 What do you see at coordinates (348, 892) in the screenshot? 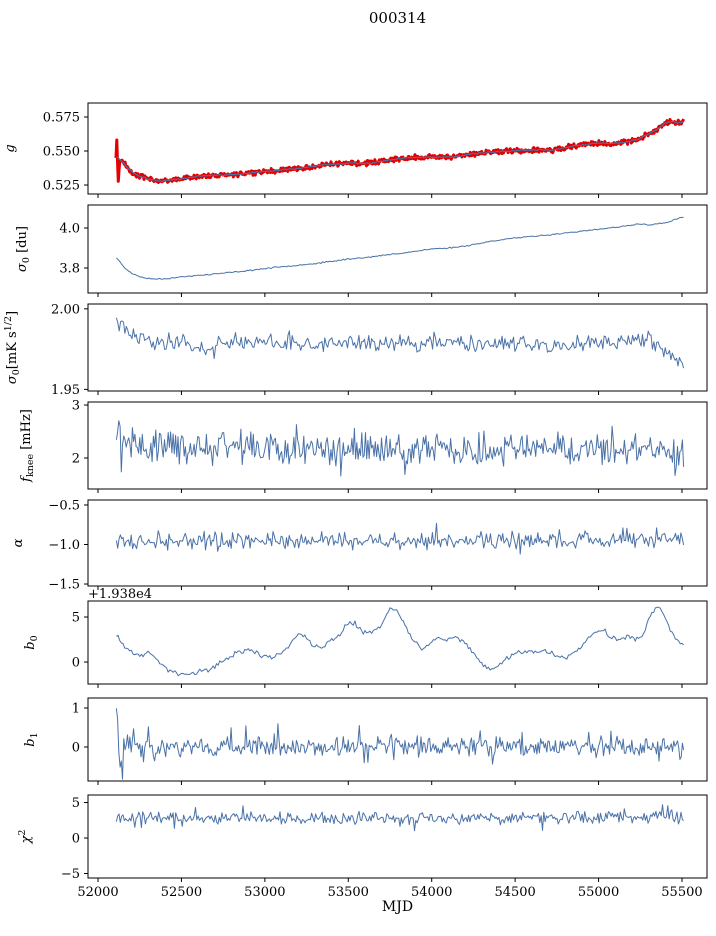
I see `x-tick-label: 53500` at bounding box center [348, 892].